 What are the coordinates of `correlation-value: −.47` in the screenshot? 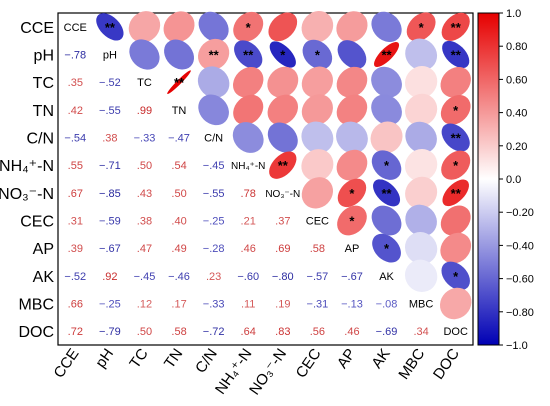 It's located at (179, 139).